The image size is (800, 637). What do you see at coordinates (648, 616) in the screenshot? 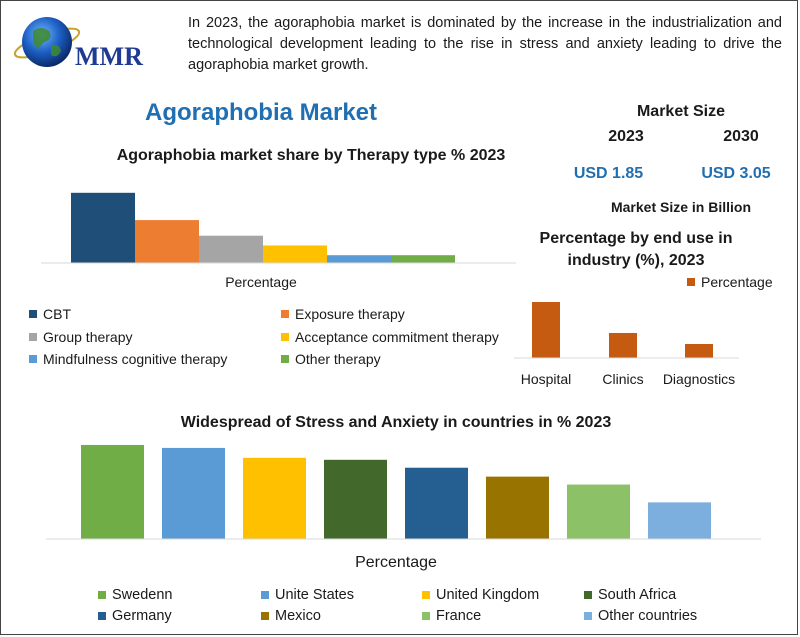
I see `stress-legend-label-7: Other countries` at bounding box center [648, 616].